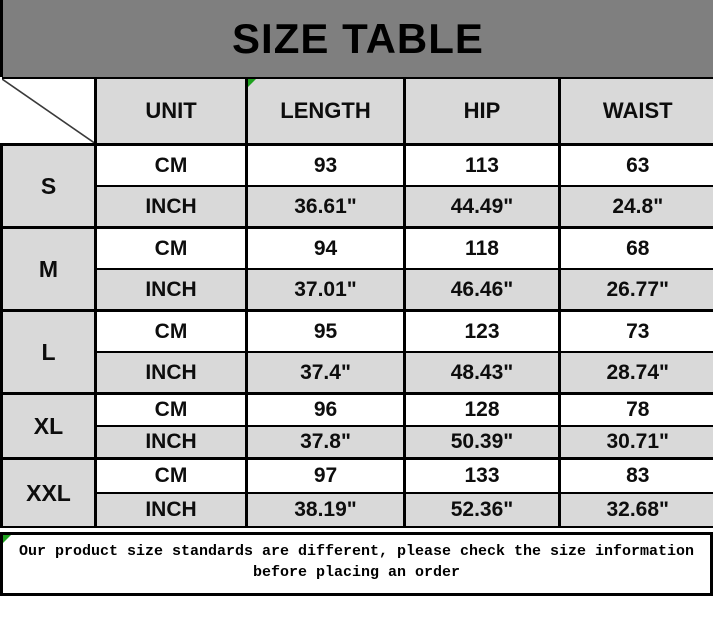 The image size is (713, 622). Describe the element at coordinates (325, 475) in the screenshot. I see `cell-value: 97` at that location.